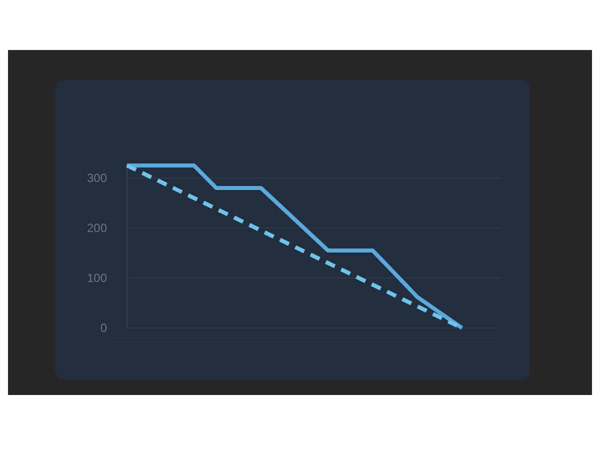  What do you see at coordinates (104, 328) in the screenshot?
I see `y-tick-label: 0` at bounding box center [104, 328].